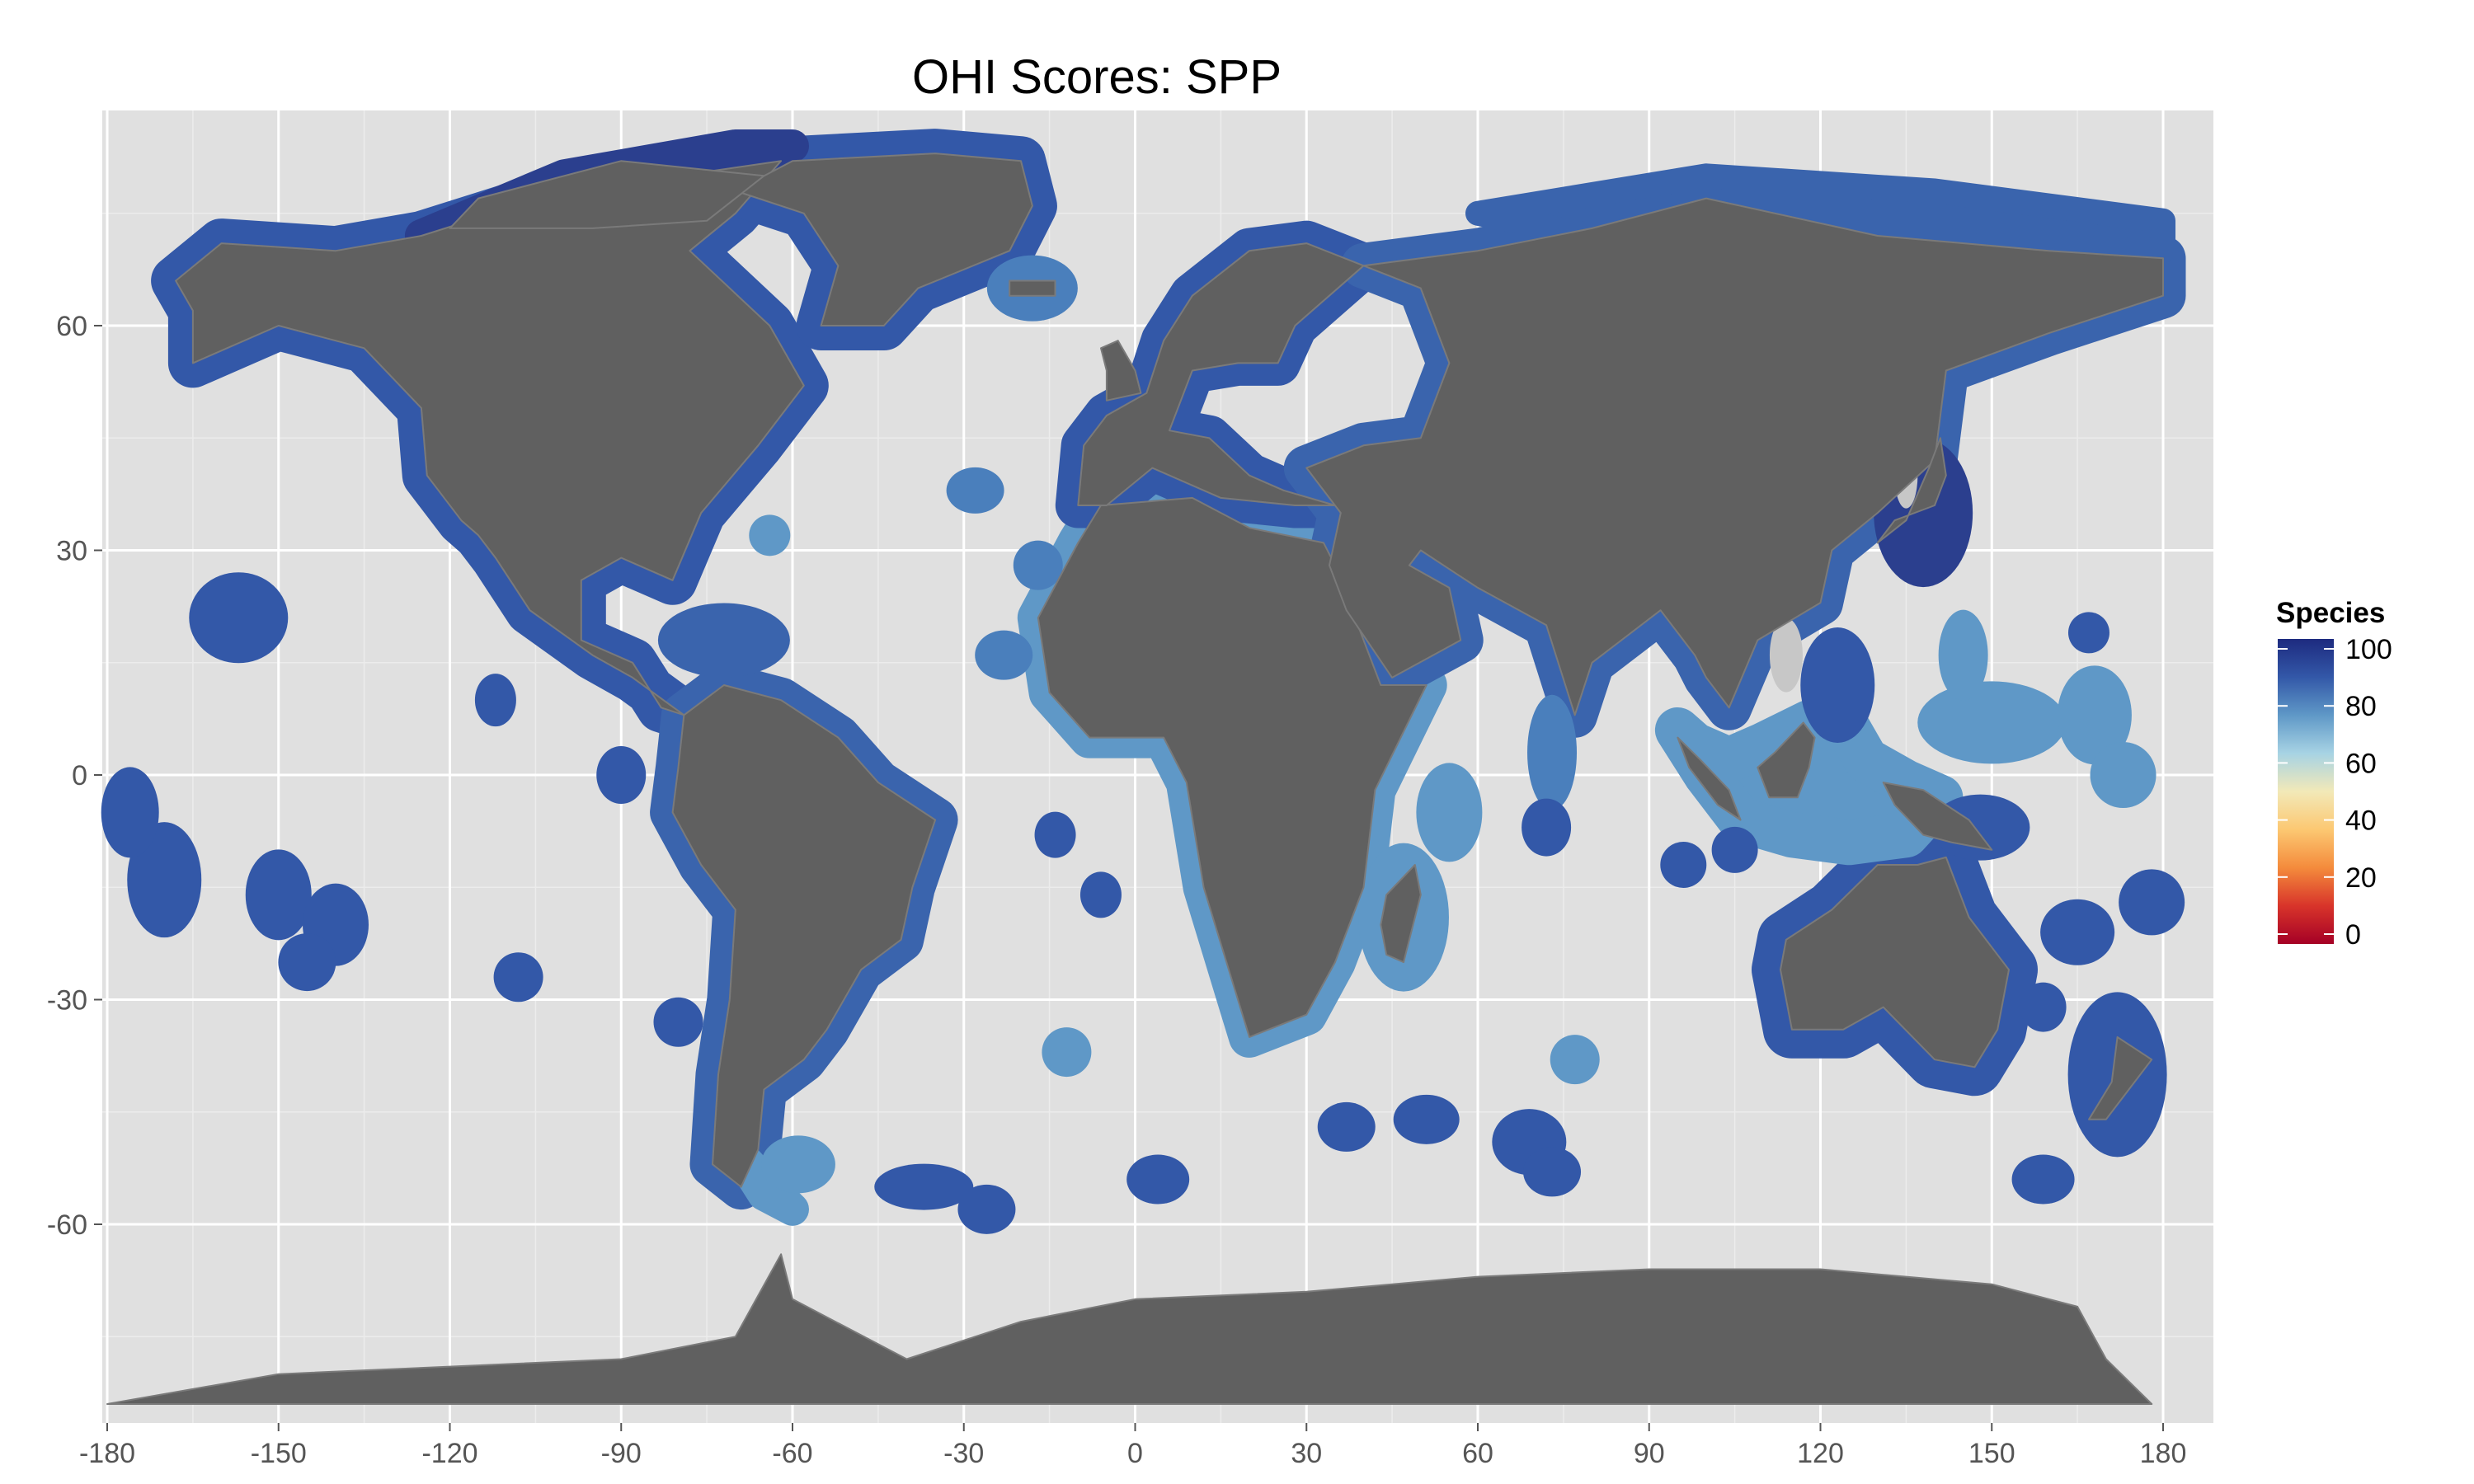 This screenshot has width=2474, height=1484. What do you see at coordinates (1401, 914) in the screenshot?
I see `land-madagascar` at bounding box center [1401, 914].